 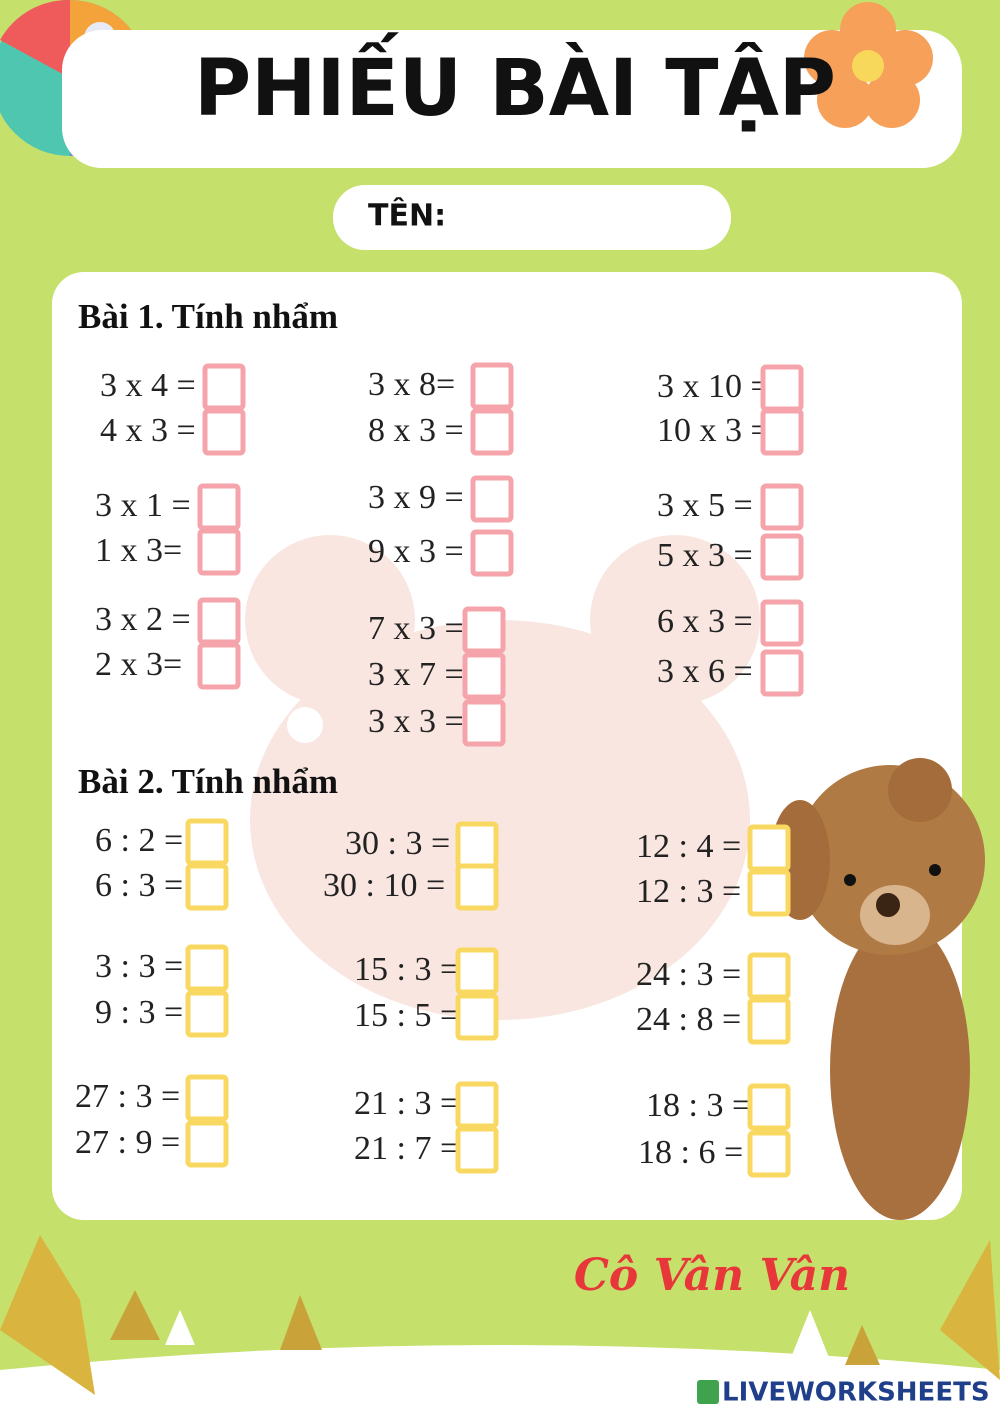 I want to click on section-title: Bài 1. Tính nhẩm, so click(x=208, y=316).